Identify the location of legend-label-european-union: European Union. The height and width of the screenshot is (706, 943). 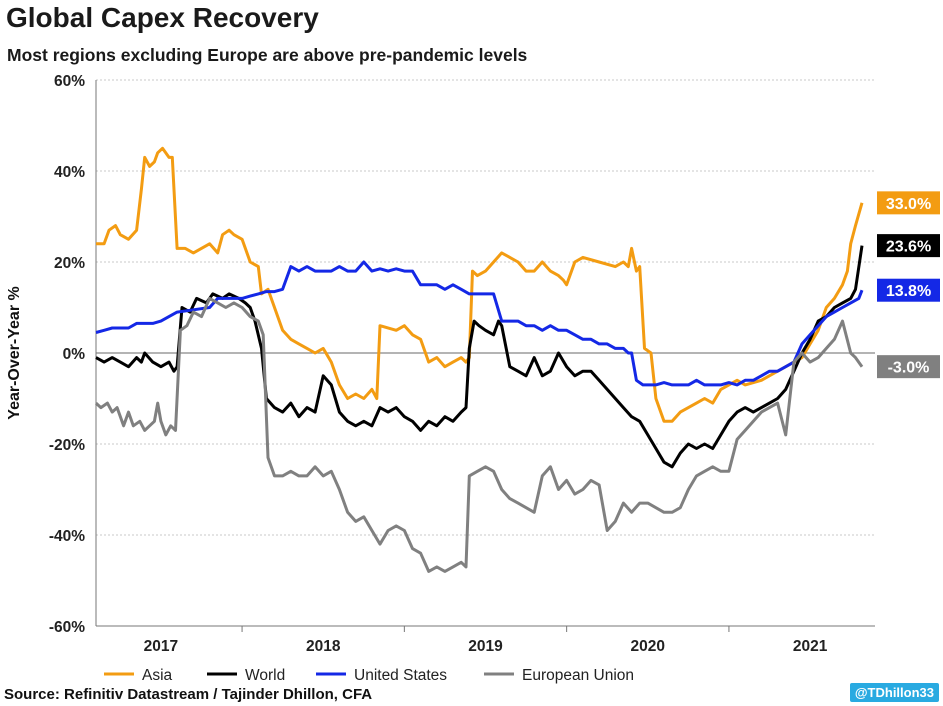
(578, 675).